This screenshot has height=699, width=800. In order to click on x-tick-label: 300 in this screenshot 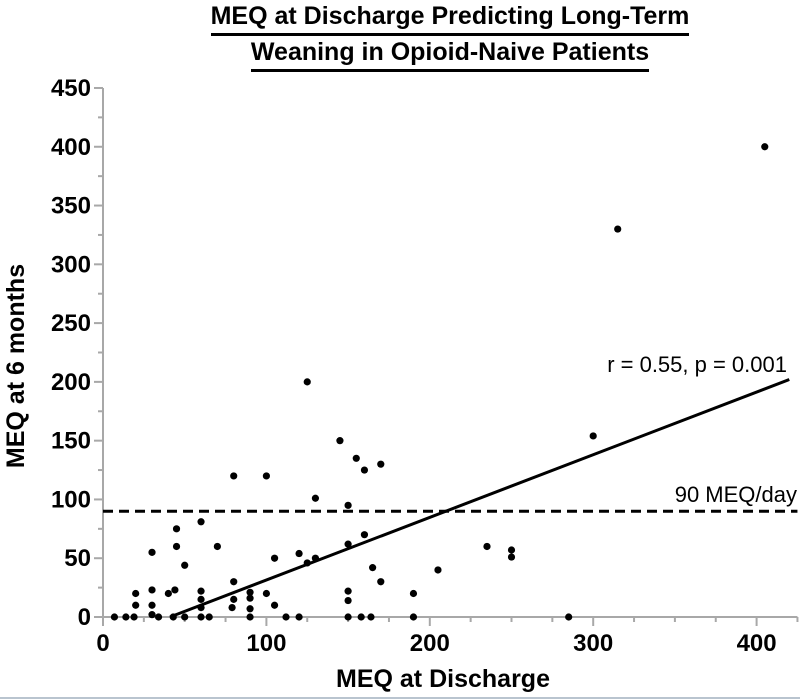, I will do `click(593, 643)`.